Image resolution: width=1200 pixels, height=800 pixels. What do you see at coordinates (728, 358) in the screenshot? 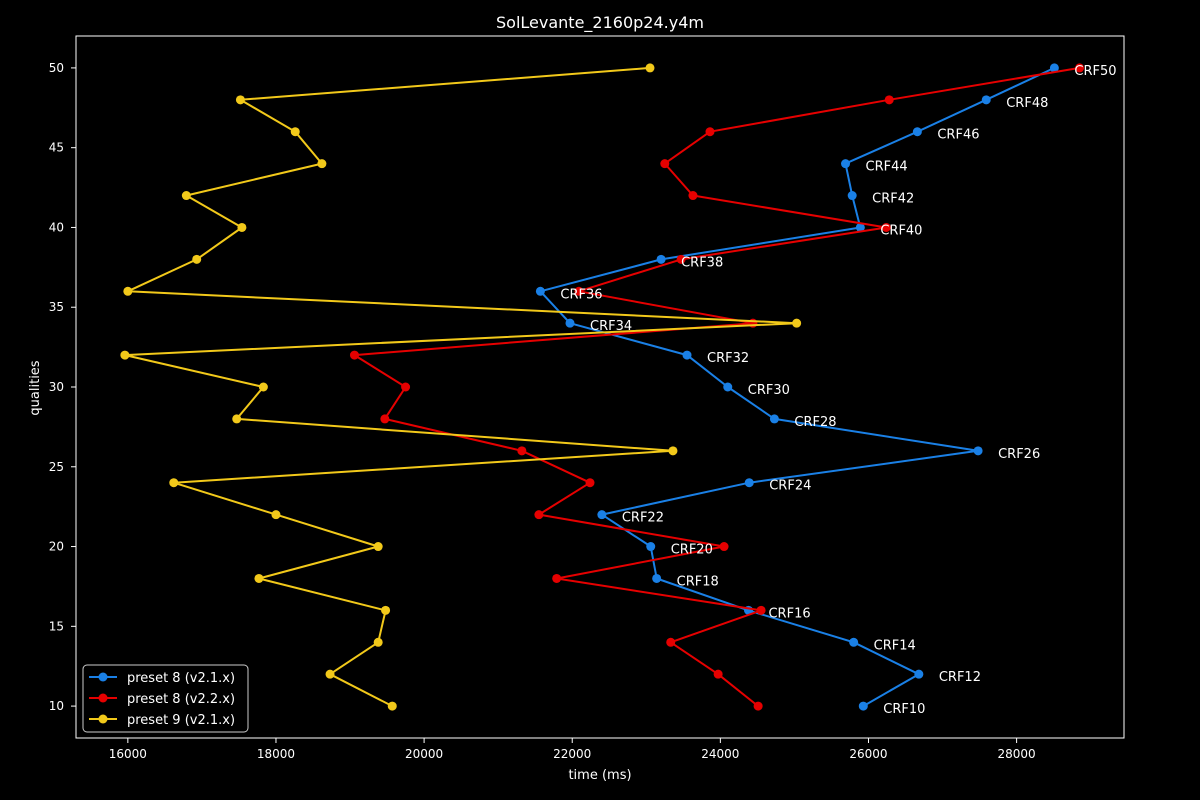
I see `crf-annotation: CRF32` at bounding box center [728, 358].